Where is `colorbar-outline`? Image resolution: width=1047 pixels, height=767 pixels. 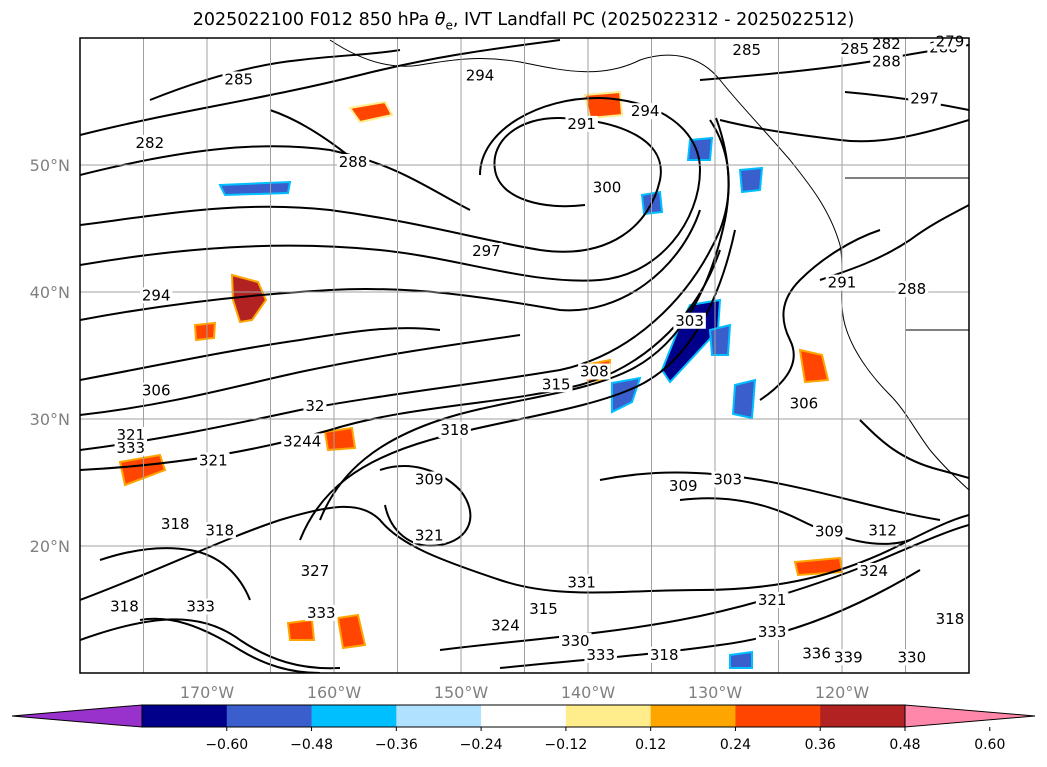 colorbar-outline is located at coordinates (523, 716).